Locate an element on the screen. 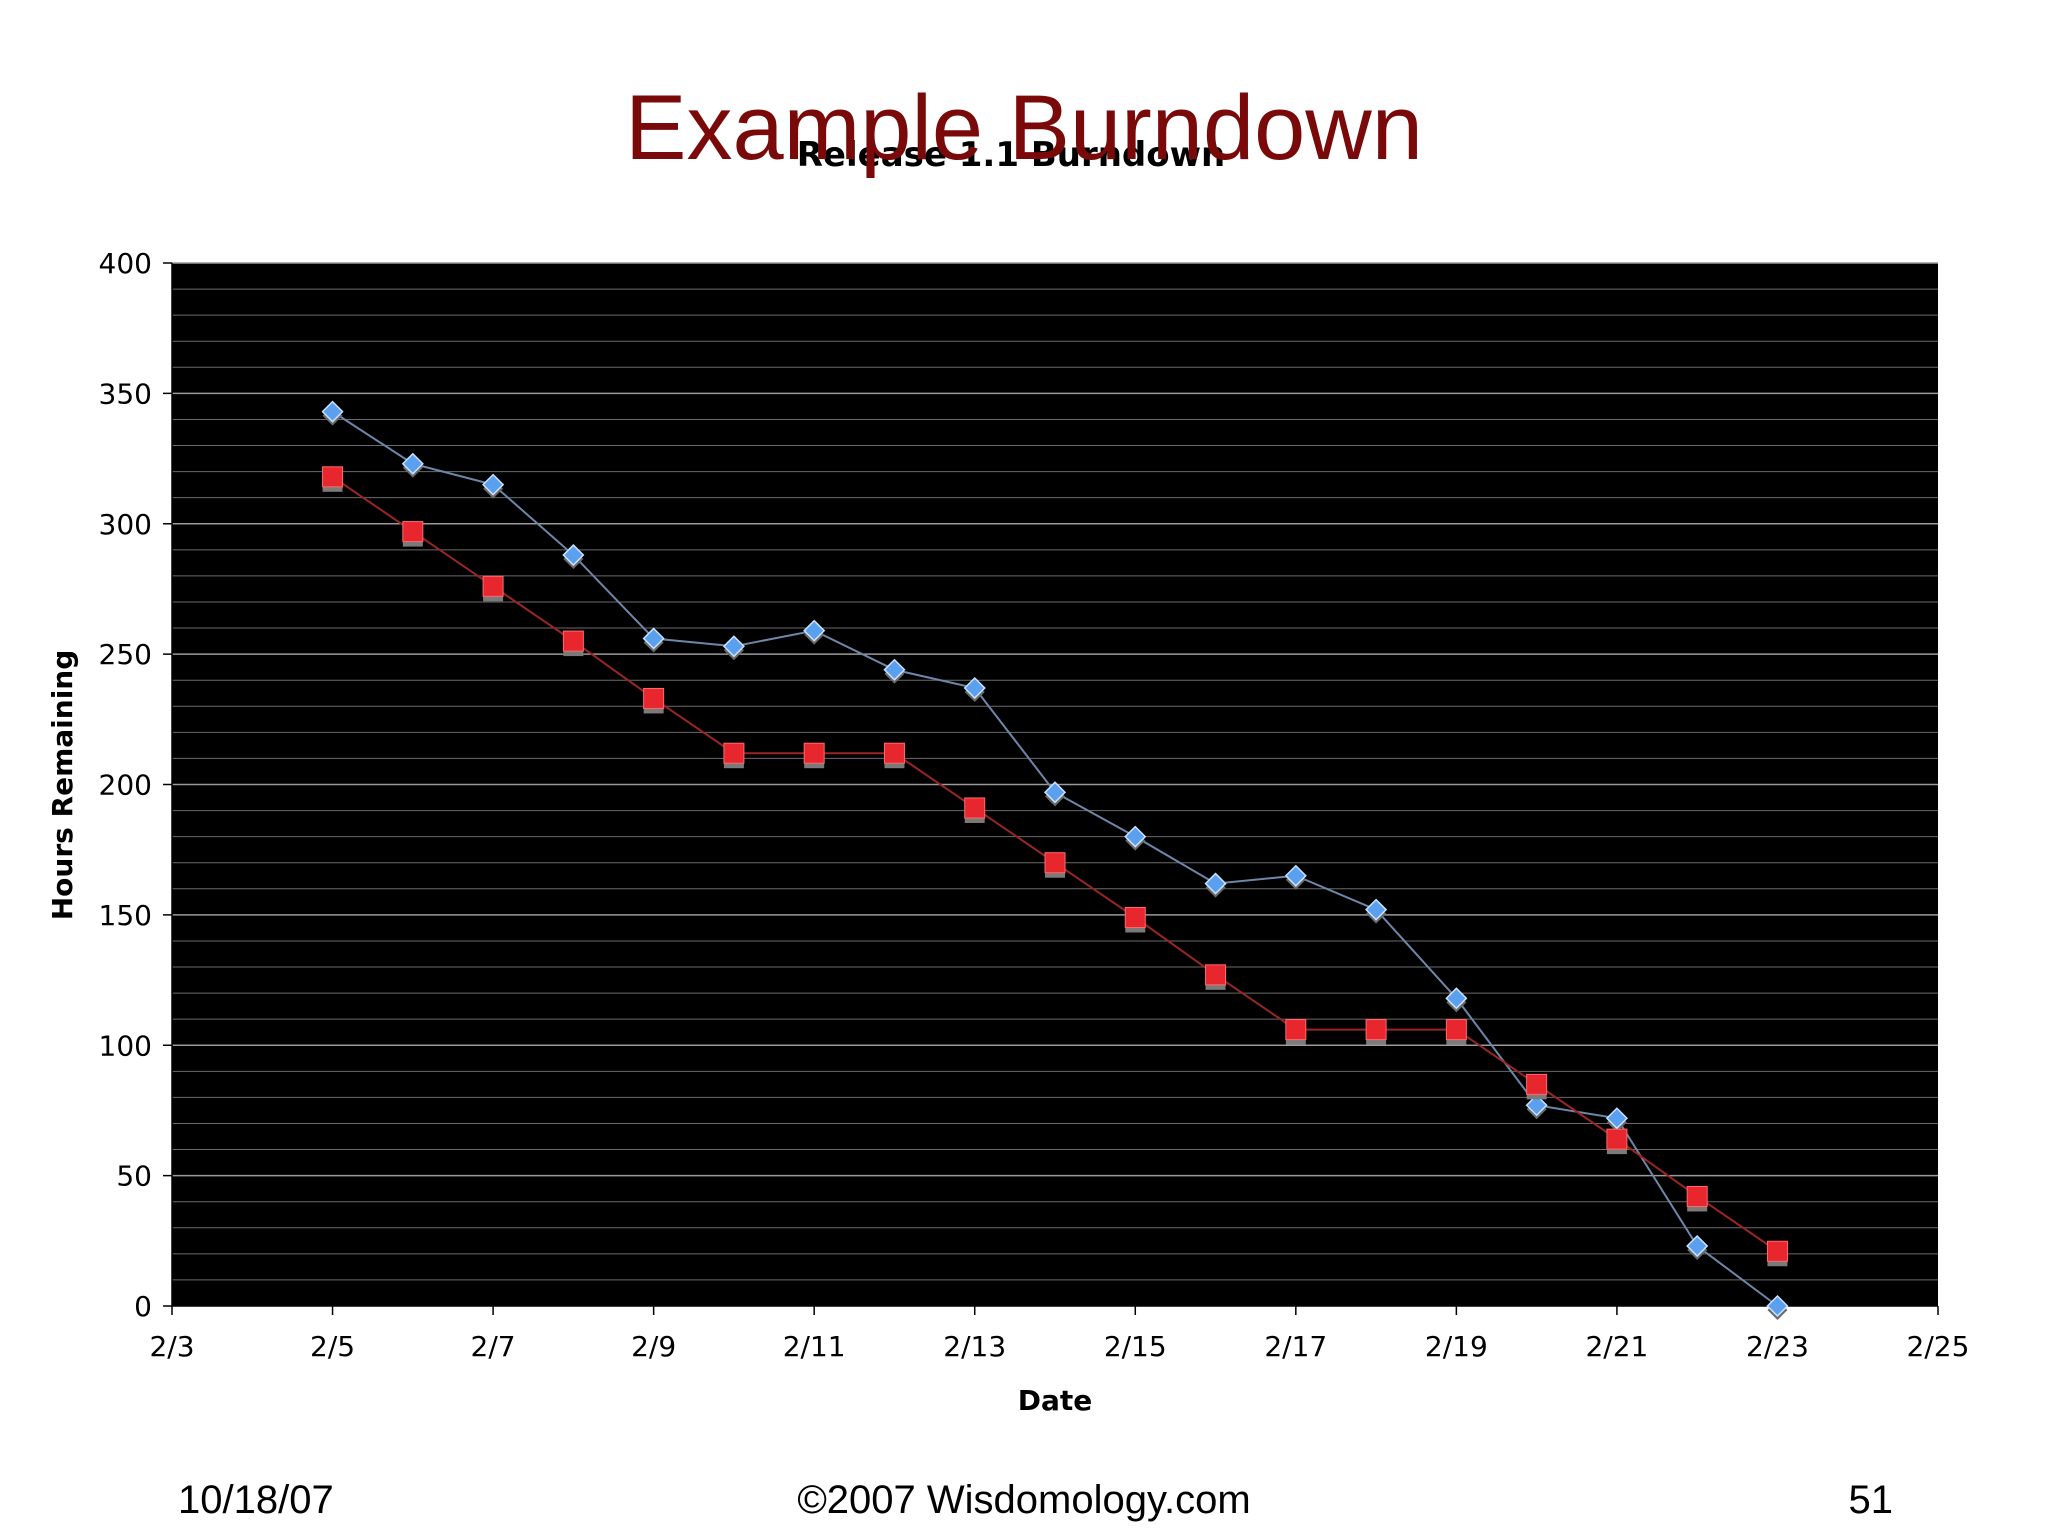 This screenshot has width=2048, height=1536. x-tick-label: 2/23 is located at coordinates (1777, 1346).